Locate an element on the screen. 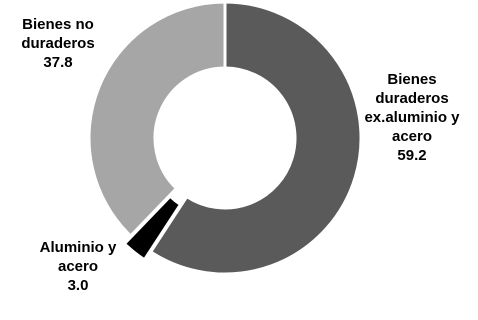 The height and width of the screenshot is (320, 478). slice-name-line: Aluminio y is located at coordinates (78, 247).